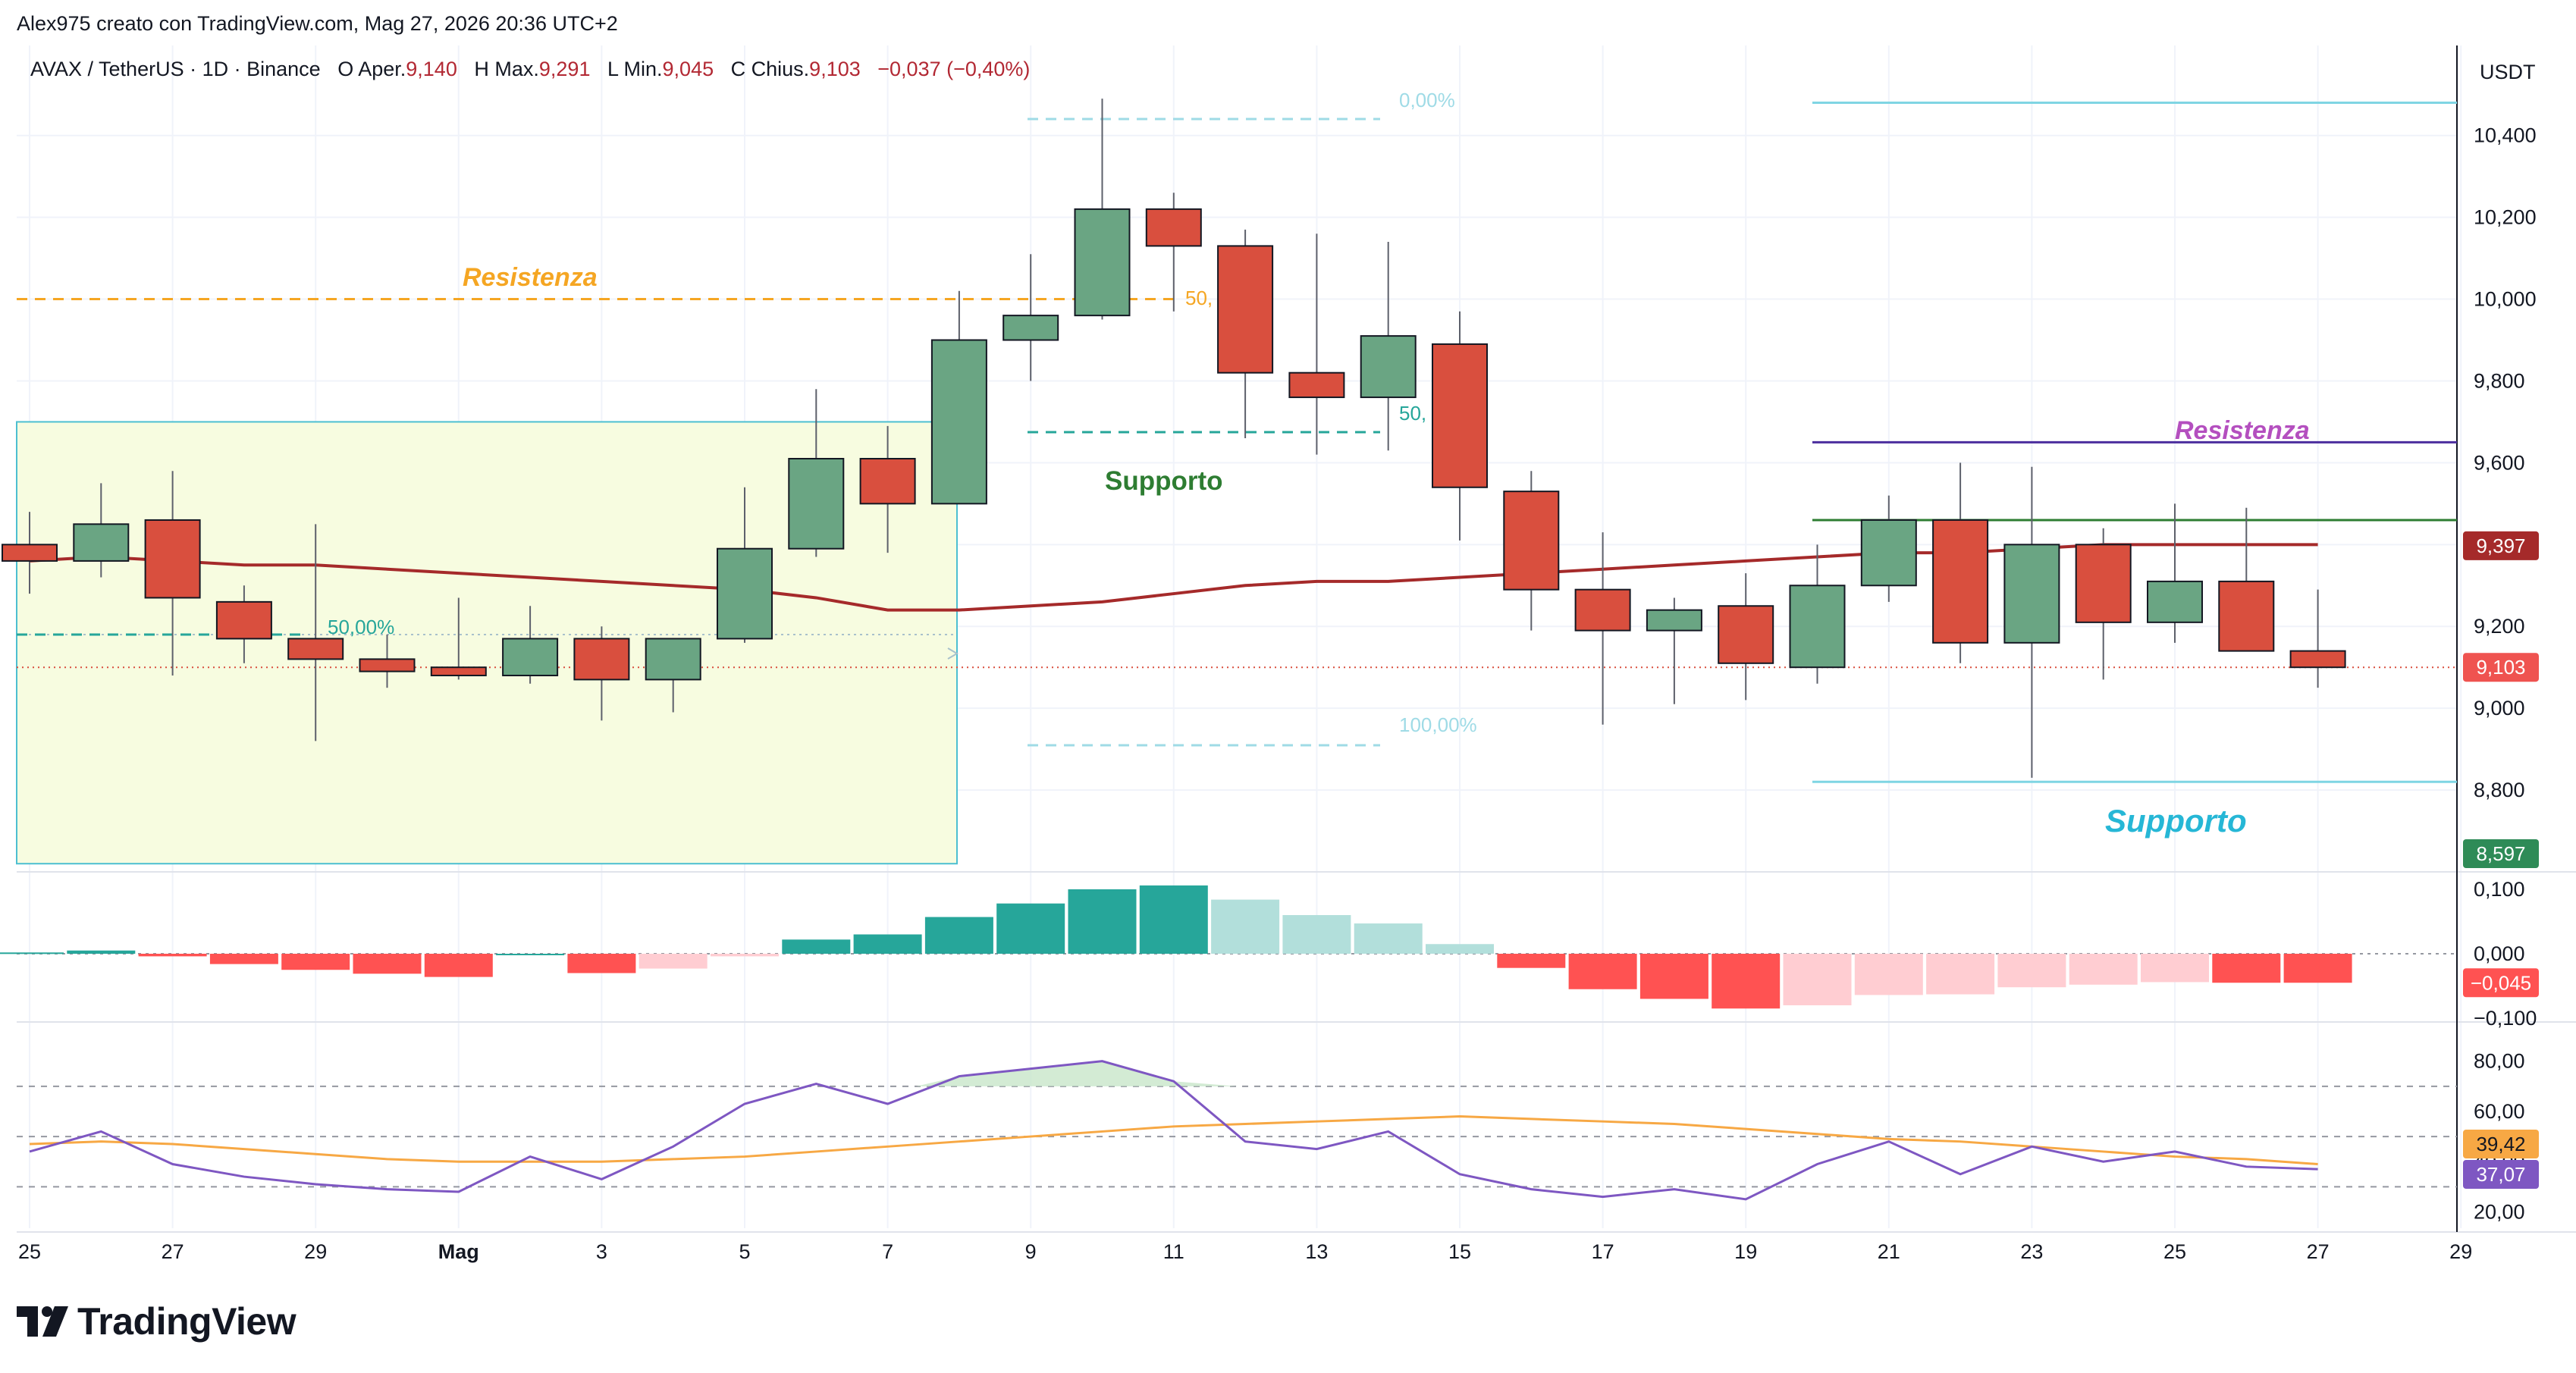 Image resolution: width=2576 pixels, height=1373 pixels. I want to click on tradingview-logo-icon, so click(42, 1321).